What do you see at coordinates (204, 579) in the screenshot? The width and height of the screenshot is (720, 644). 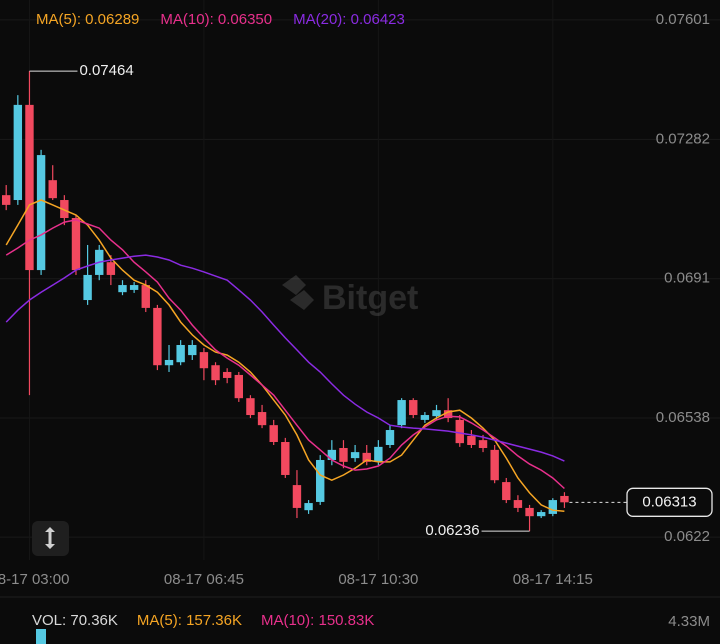 I see `x-tick-label: 08-17 06:45` at bounding box center [204, 579].